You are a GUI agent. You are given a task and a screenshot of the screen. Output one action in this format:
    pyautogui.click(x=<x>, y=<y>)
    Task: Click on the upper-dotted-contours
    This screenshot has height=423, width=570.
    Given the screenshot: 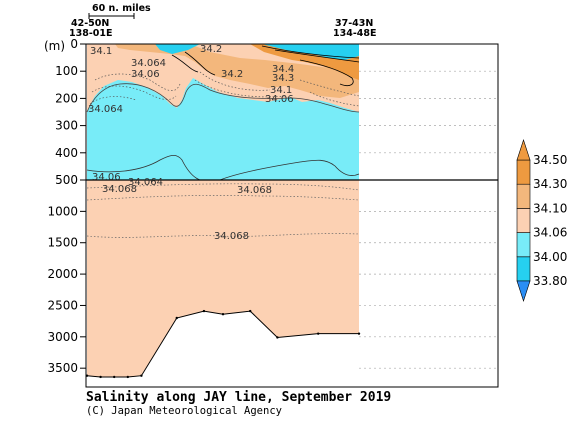 What is the action you would take?
    pyautogui.click(x=224, y=89)
    